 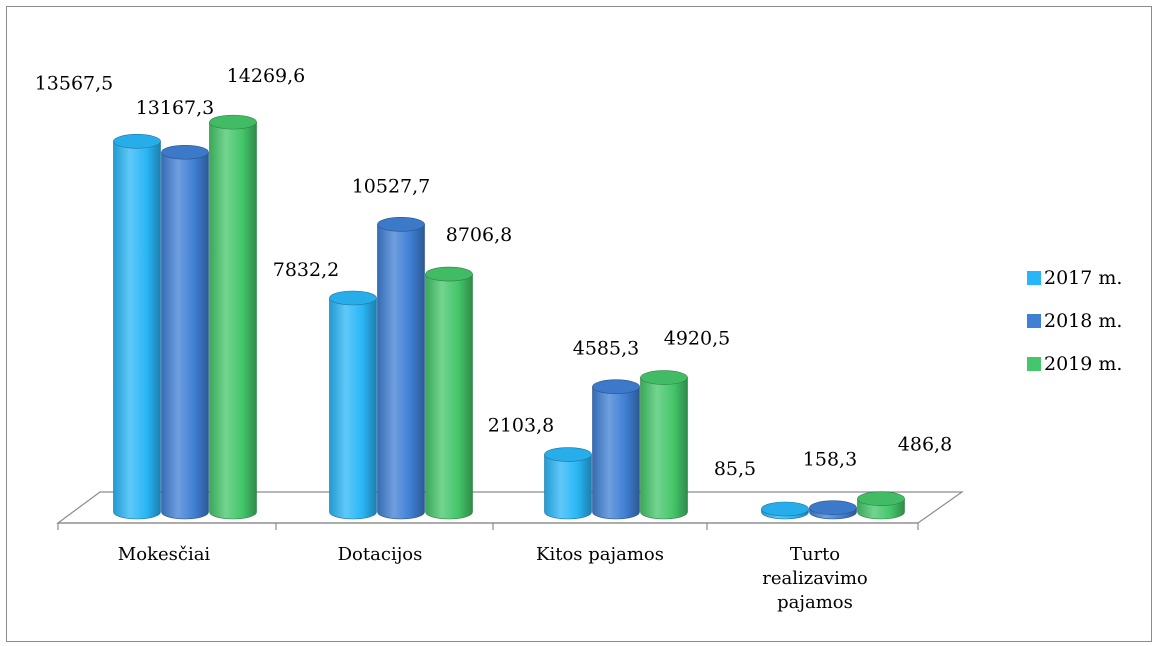 I want to click on data-label: 85,5, so click(x=735, y=469).